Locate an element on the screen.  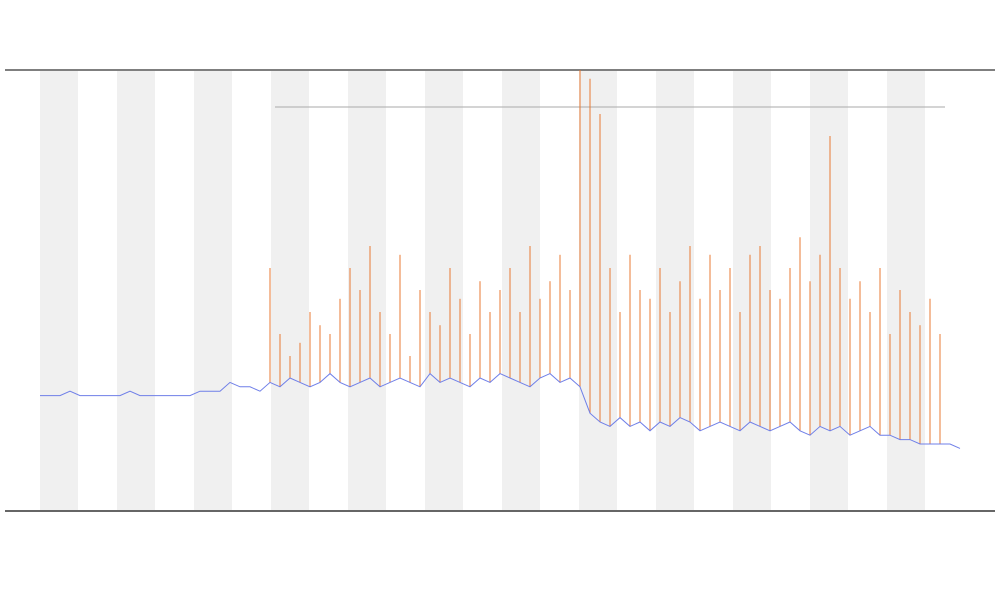
series-line is located at coordinates (500, 410).